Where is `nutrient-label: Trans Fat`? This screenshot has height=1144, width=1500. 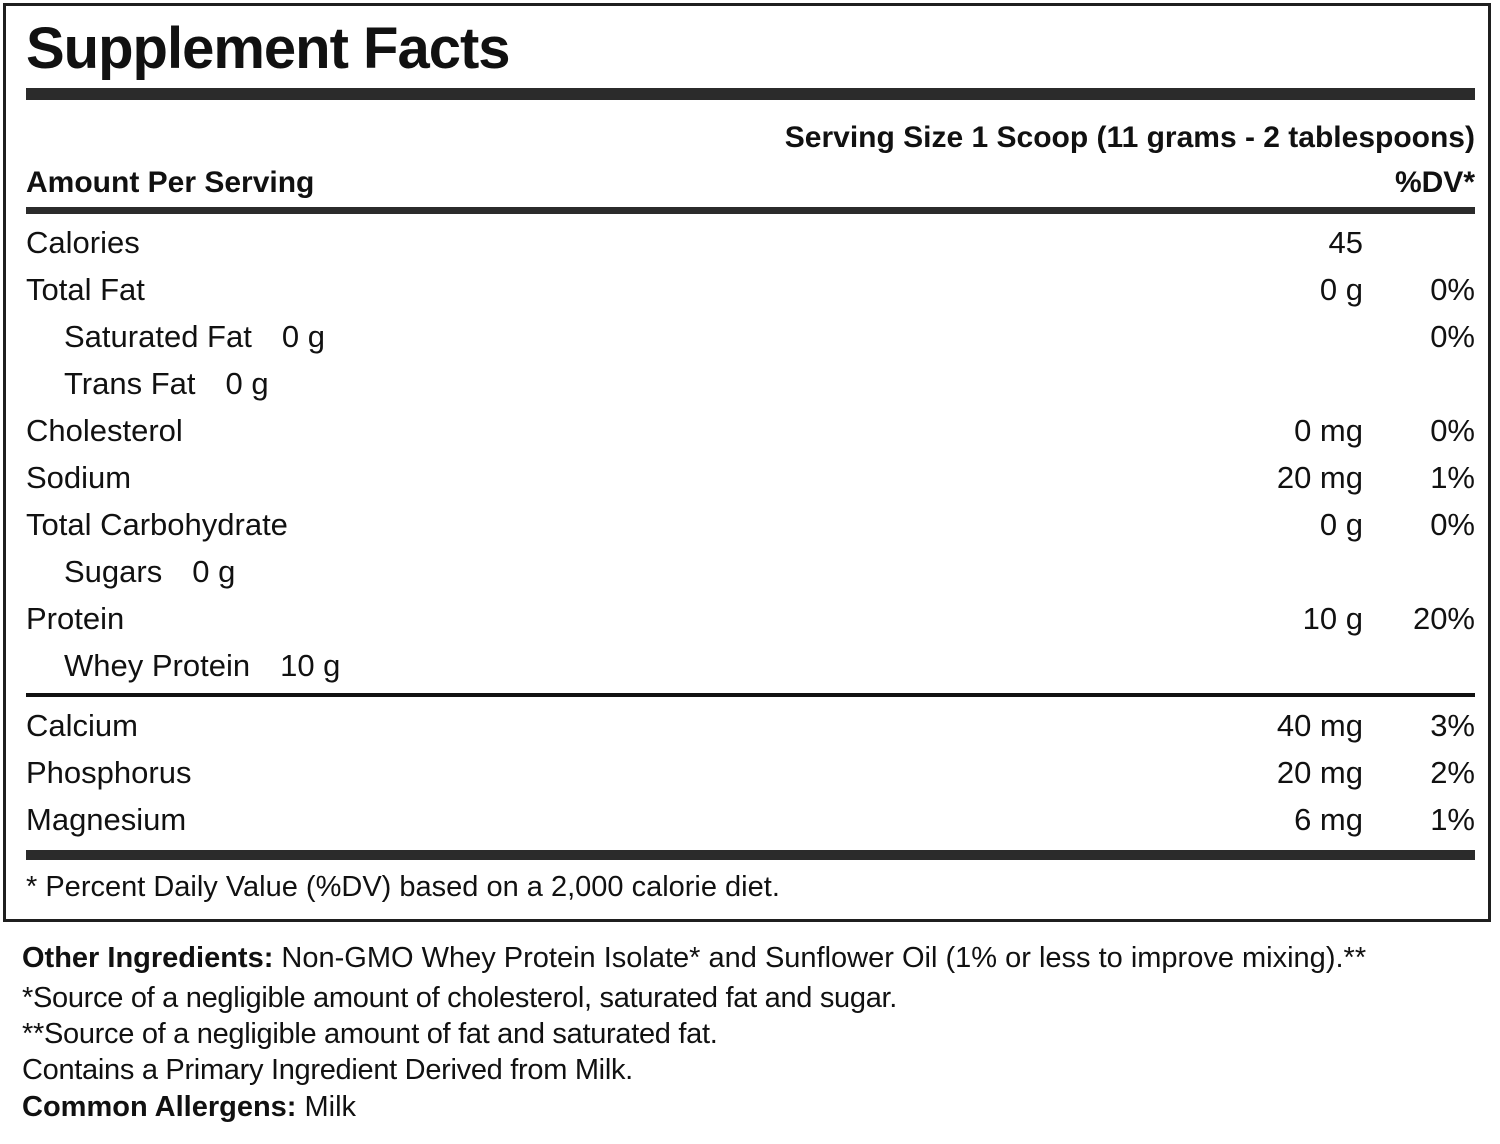 nutrient-label: Trans Fat is located at coordinates (130, 383).